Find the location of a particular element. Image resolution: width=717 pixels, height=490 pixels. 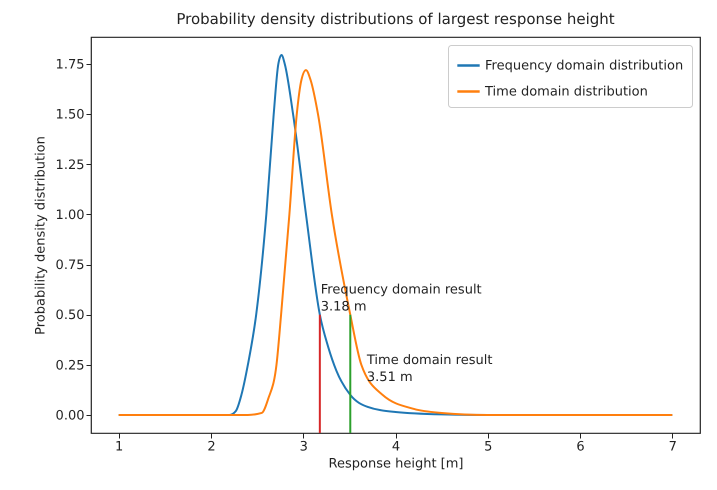

x-tick-label: 3 is located at coordinates (304, 447).